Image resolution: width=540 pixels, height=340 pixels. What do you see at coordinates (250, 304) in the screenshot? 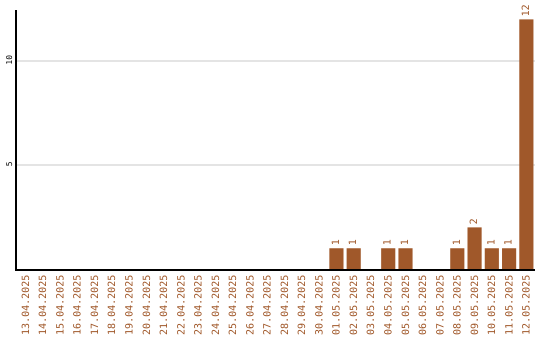
I see `x-tick-label: 26.04.2025` at bounding box center [250, 304].